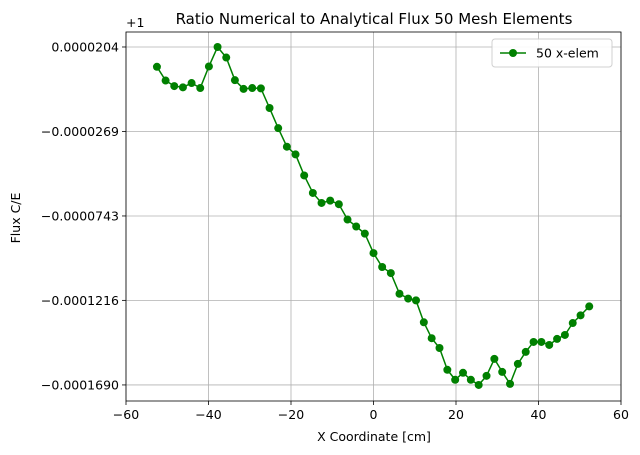 This screenshot has height=455, width=640. I want to click on y-offset-label: +1, so click(135, 22).